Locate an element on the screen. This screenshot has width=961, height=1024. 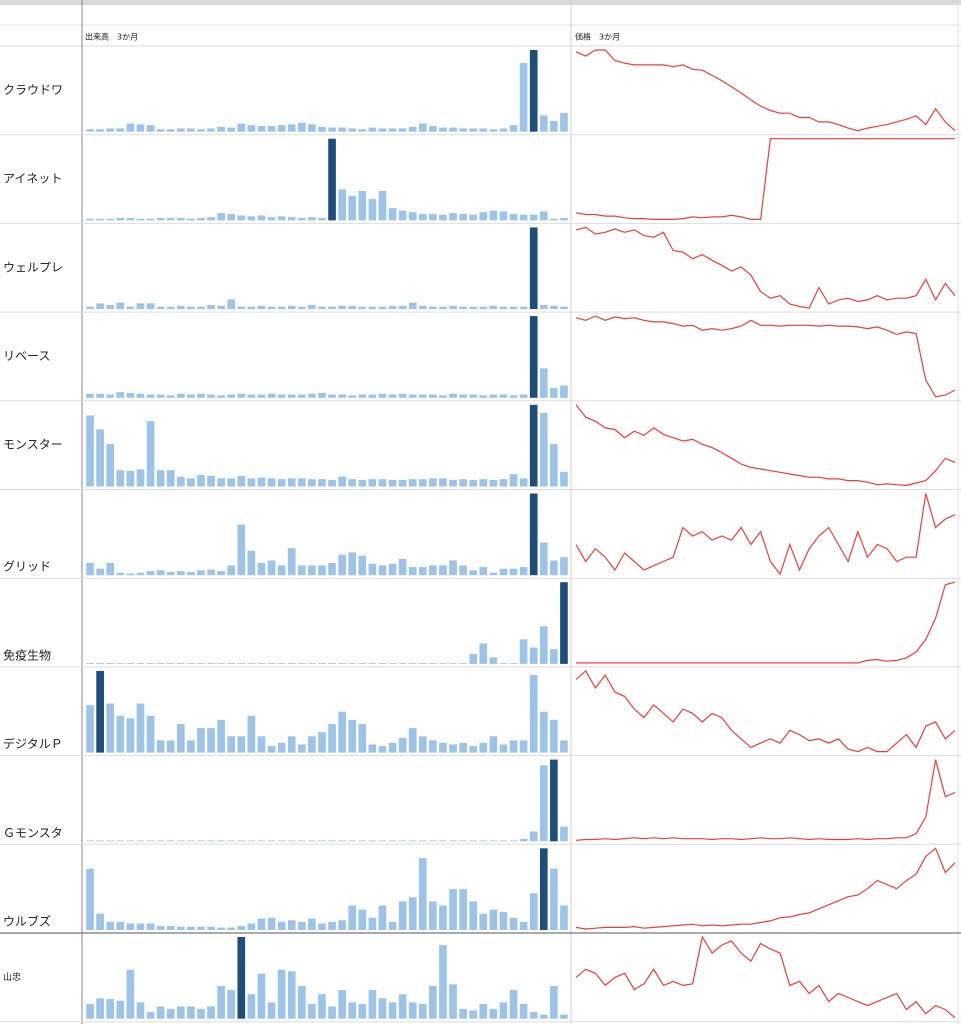
stock-name: グリッド is located at coordinates (27, 567).